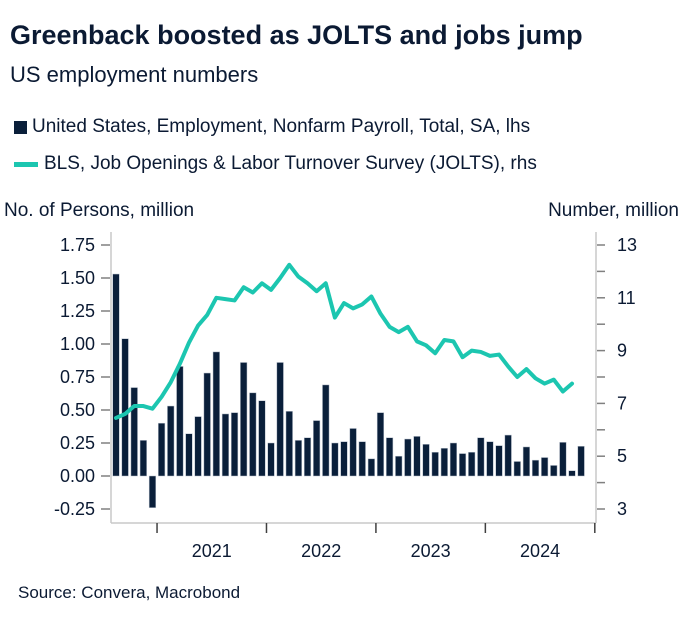  What do you see at coordinates (77, 245) in the screenshot?
I see `y-left-tick-label: 1.75` at bounding box center [77, 245].